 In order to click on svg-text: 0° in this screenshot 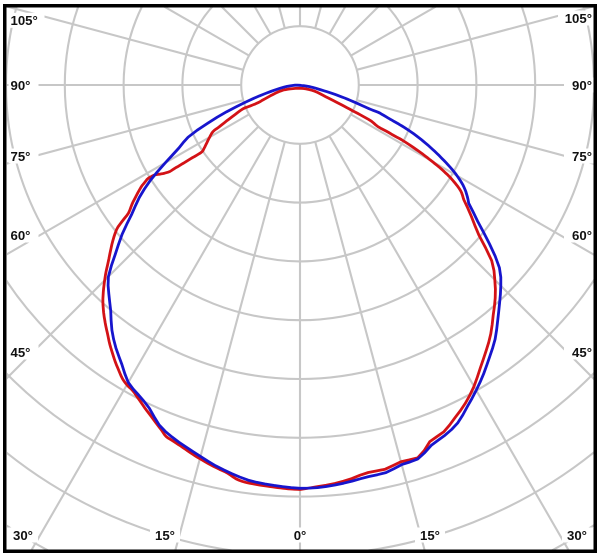, I will do `click(300, 535)`.